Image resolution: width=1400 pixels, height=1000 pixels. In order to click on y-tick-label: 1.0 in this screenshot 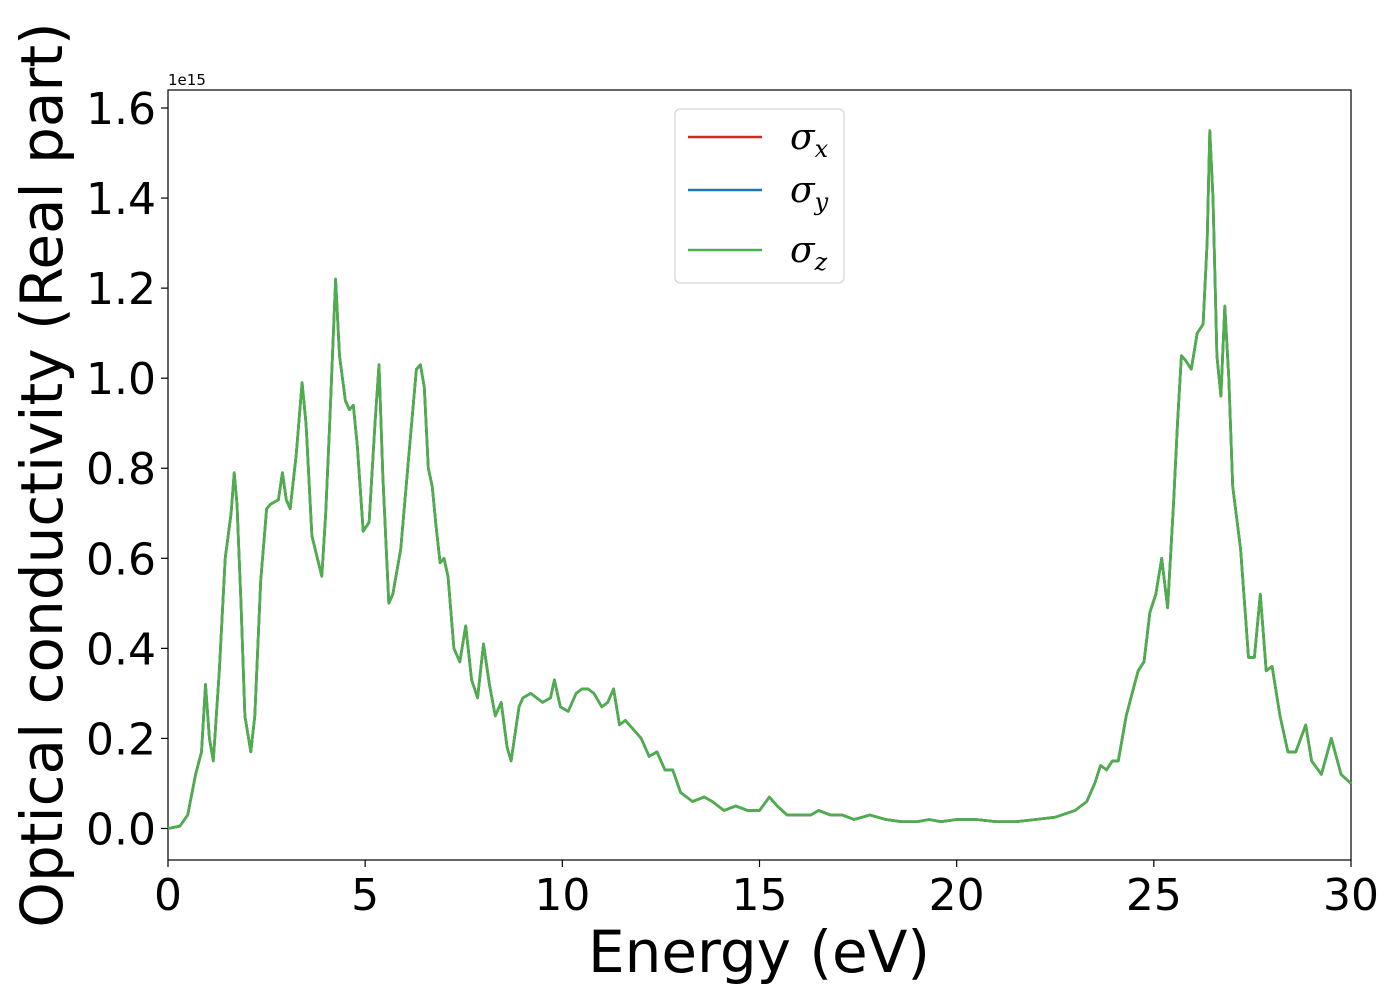, I will do `click(121, 379)`.